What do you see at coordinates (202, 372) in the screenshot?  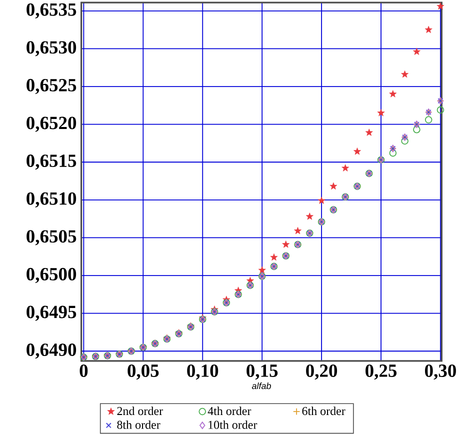 I see `x-tick-label: 0,10` at bounding box center [202, 372].